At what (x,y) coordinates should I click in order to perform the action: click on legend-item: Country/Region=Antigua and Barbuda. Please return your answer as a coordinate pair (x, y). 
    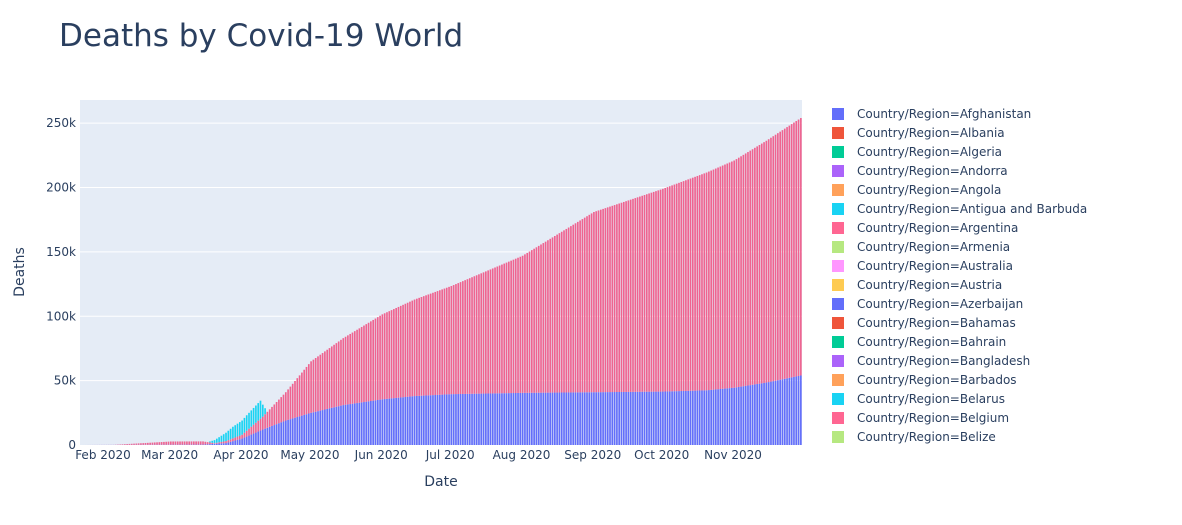
    Looking at the image, I should click on (959, 209).